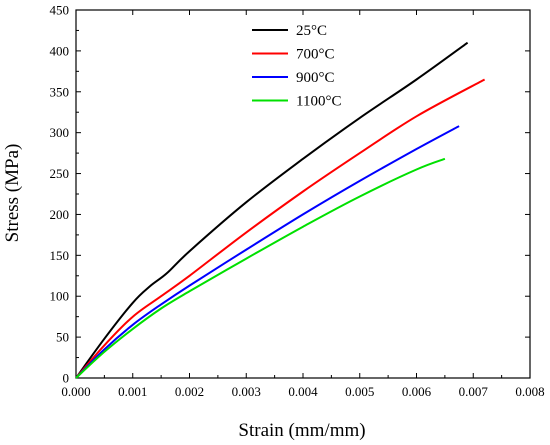  I want to click on y-tick-label: 50, so click(62, 337).